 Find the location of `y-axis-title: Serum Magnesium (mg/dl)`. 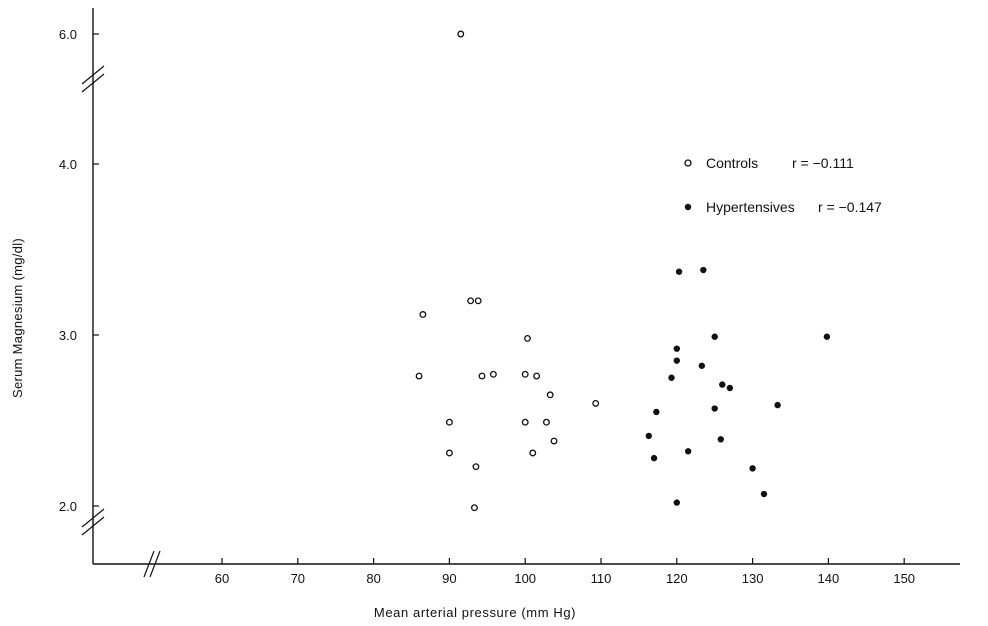

y-axis-title: Serum Magnesium (mg/dl) is located at coordinates (17, 318).